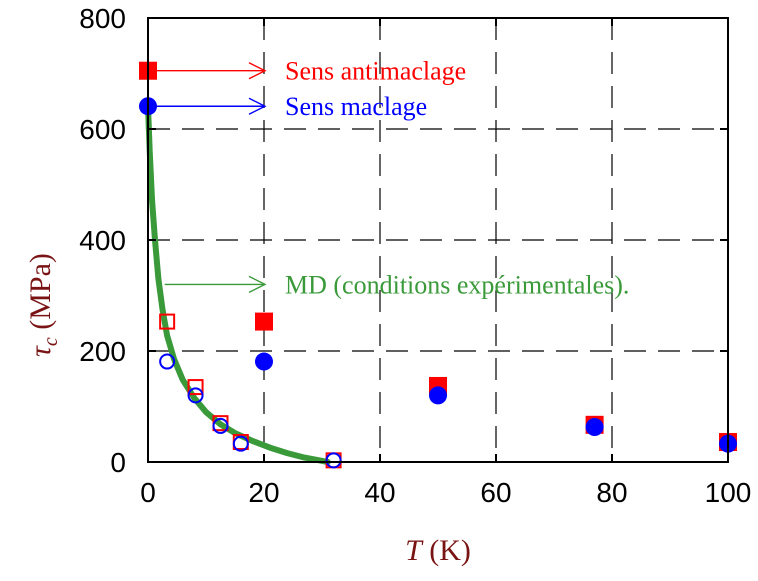 Image resolution: width=758 pixels, height=581 pixels. I want to click on annotation-label: Sens maclage, so click(356, 106).